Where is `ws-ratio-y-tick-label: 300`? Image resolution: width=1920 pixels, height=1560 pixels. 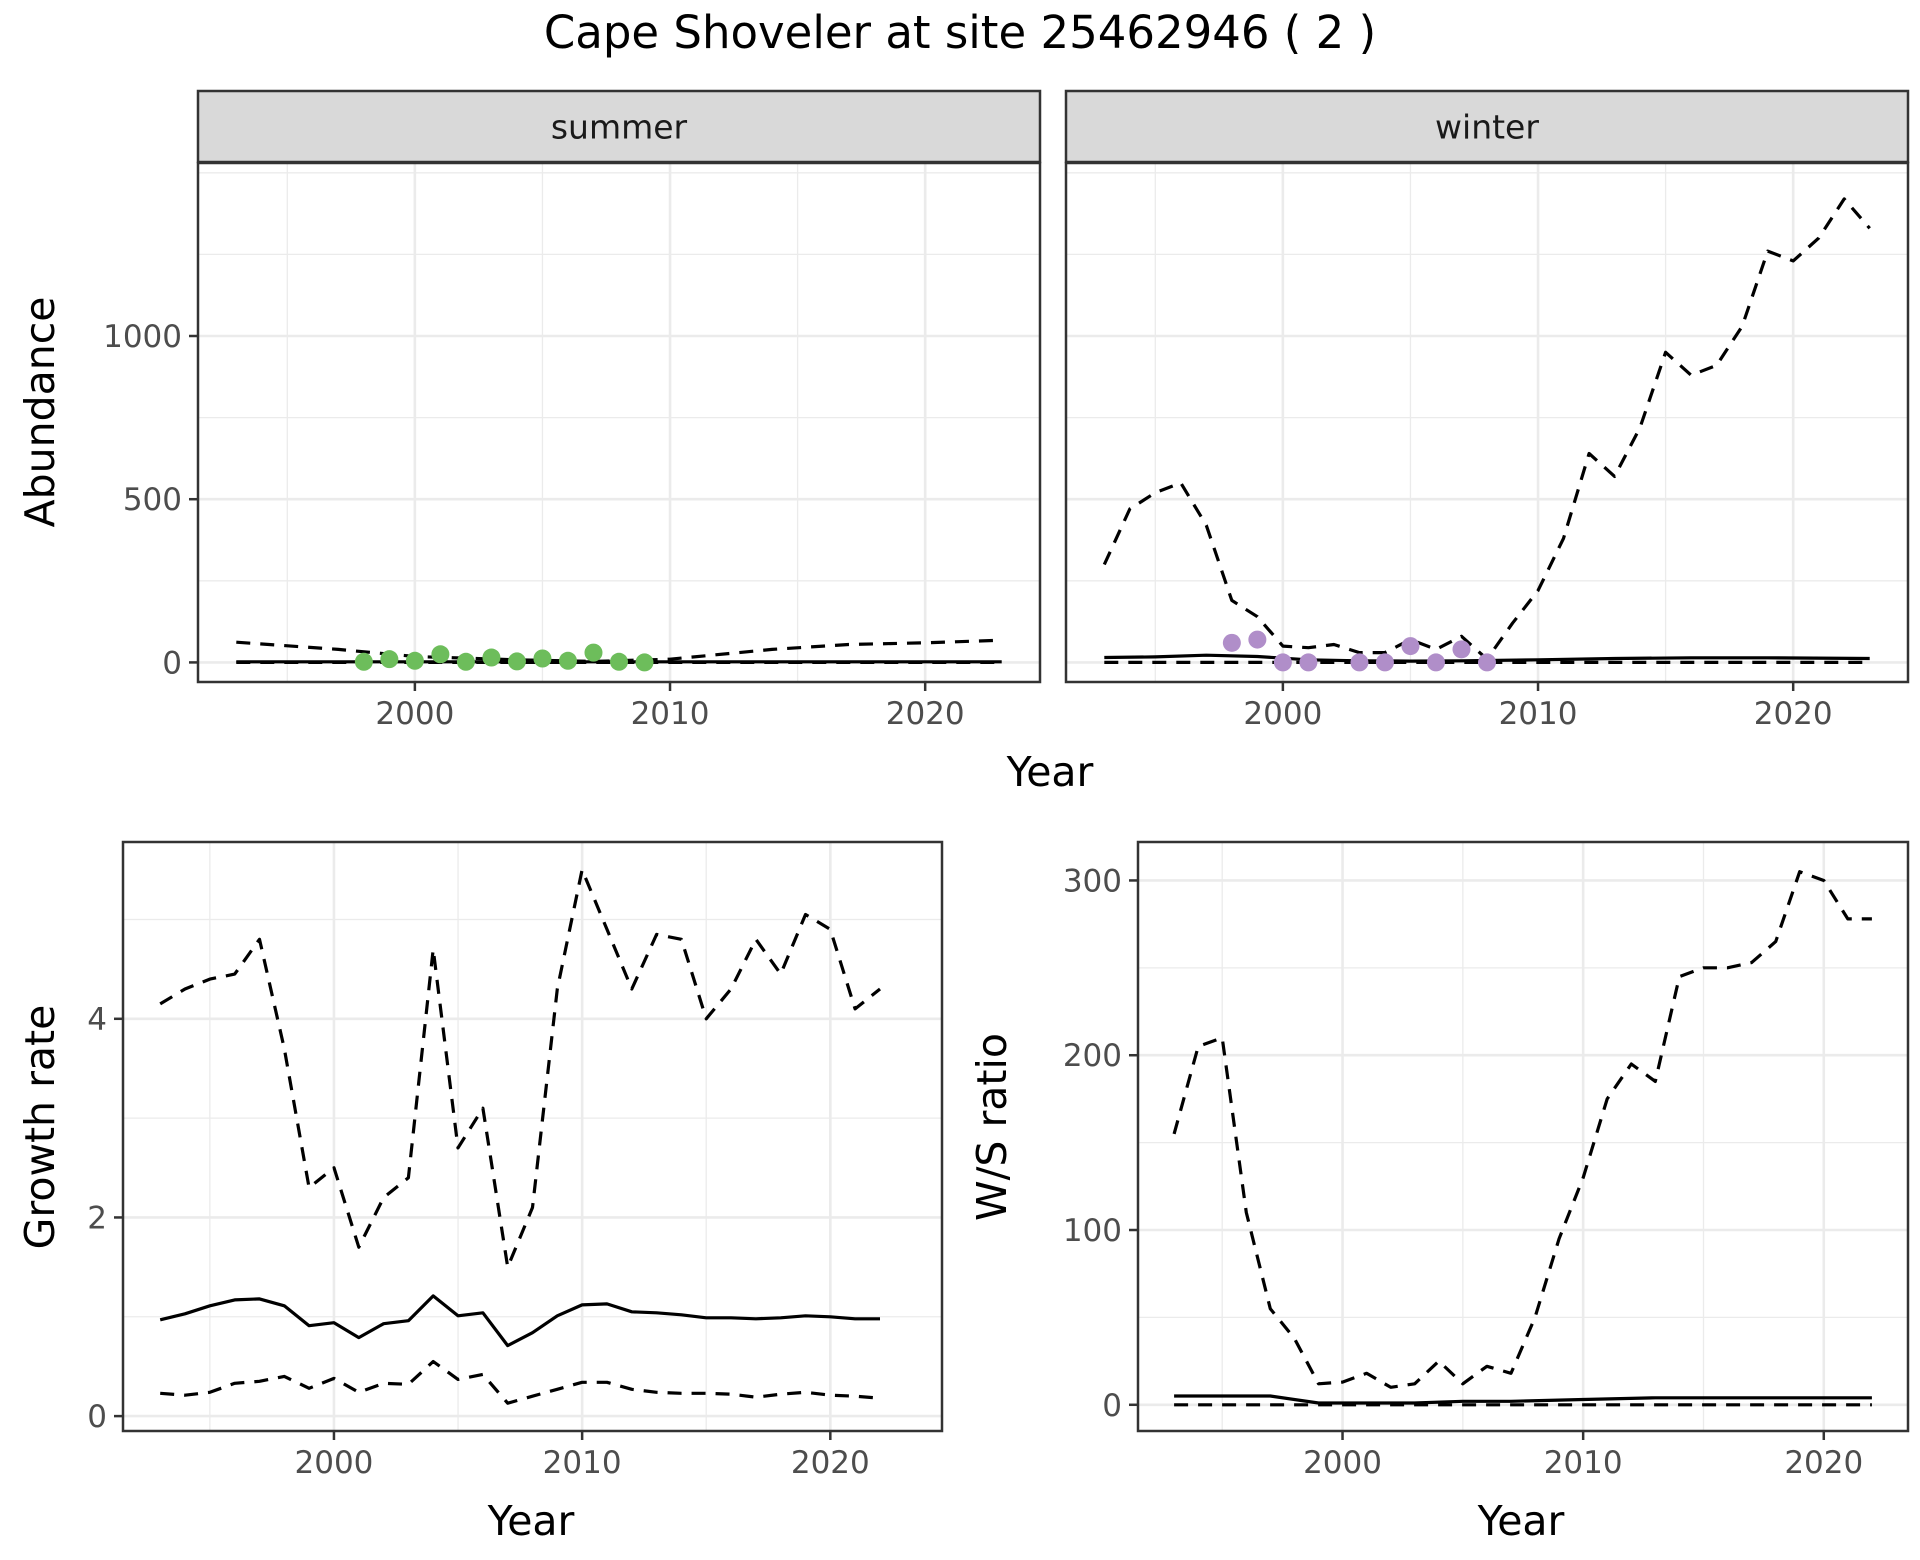 ws-ratio-y-tick-label: 300 is located at coordinates (1092, 881).